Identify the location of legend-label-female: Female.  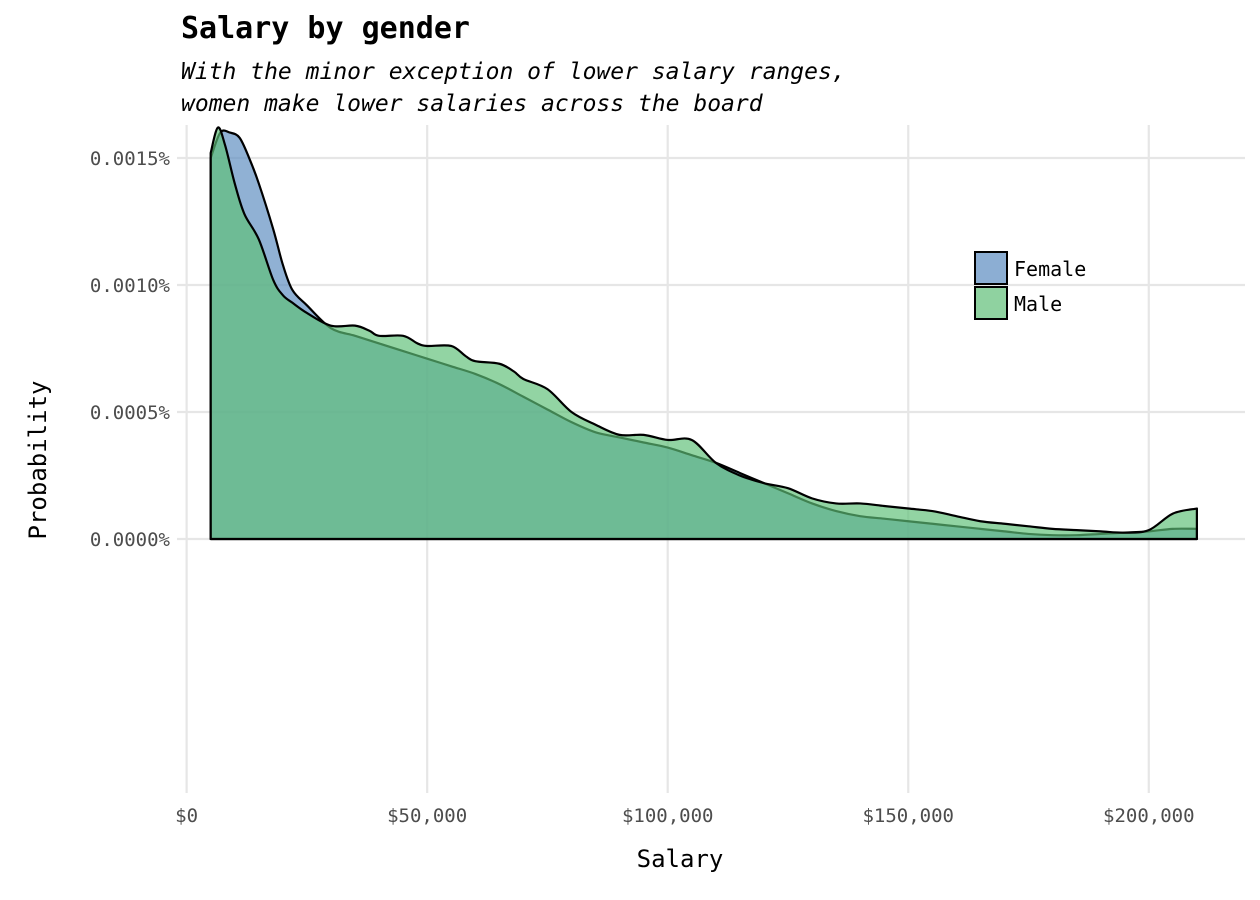
(1050, 269).